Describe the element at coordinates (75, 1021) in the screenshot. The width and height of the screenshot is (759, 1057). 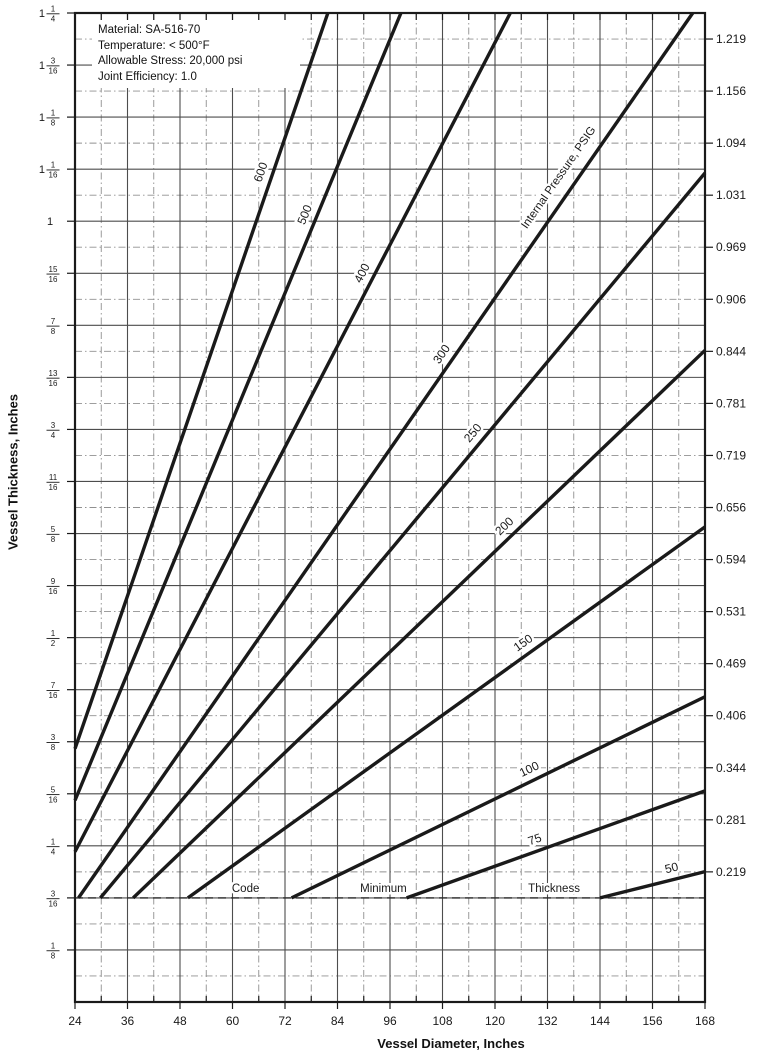
I see `svg-text: 24` at that location.